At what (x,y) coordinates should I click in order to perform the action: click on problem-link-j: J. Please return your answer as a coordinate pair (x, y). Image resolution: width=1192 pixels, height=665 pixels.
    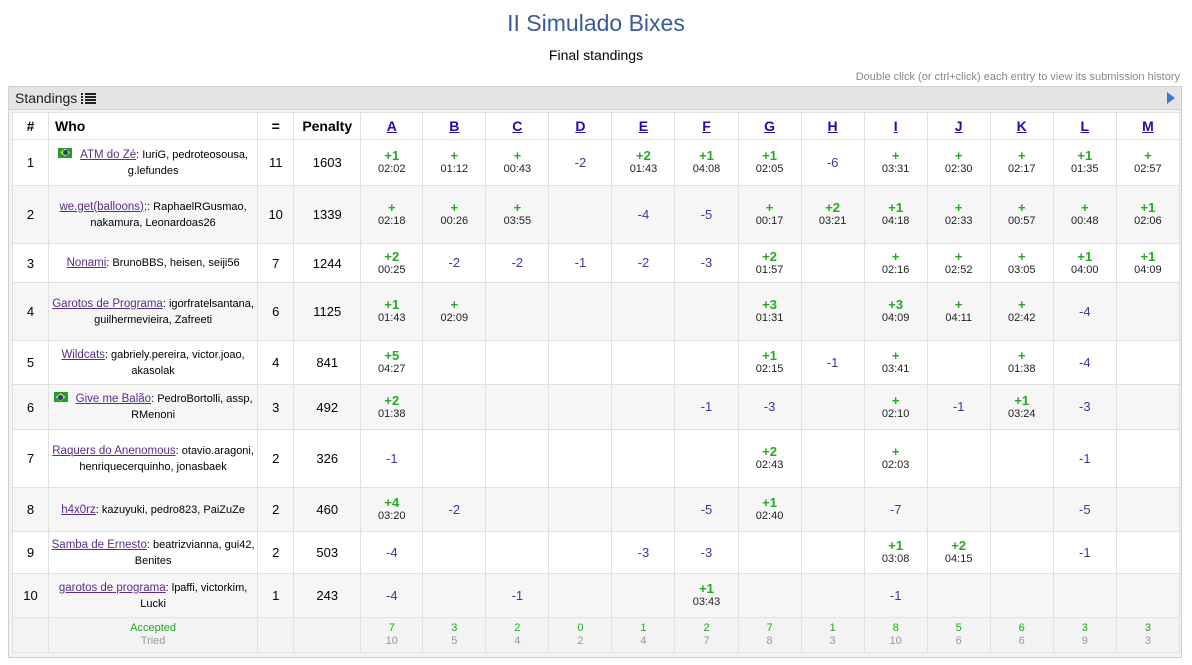
    Looking at the image, I should click on (958, 126).